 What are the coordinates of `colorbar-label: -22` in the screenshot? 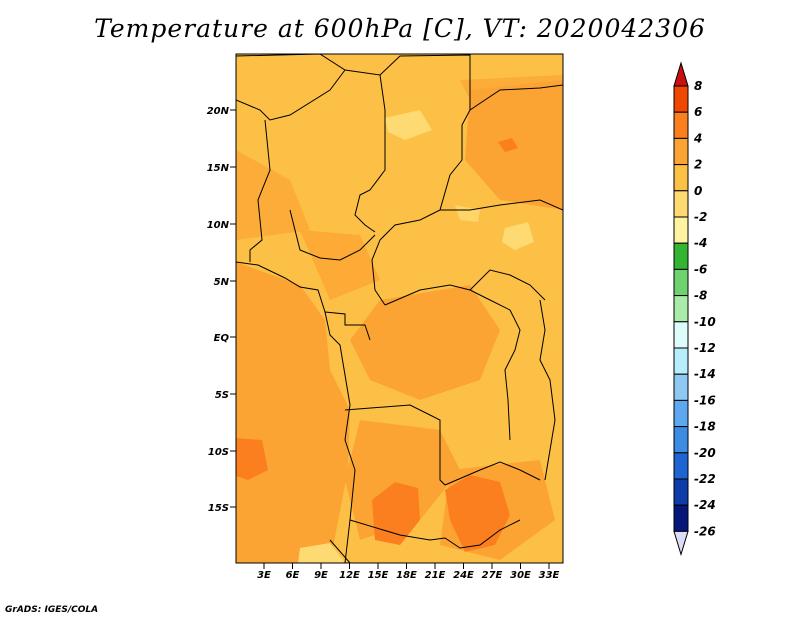 It's located at (705, 479).